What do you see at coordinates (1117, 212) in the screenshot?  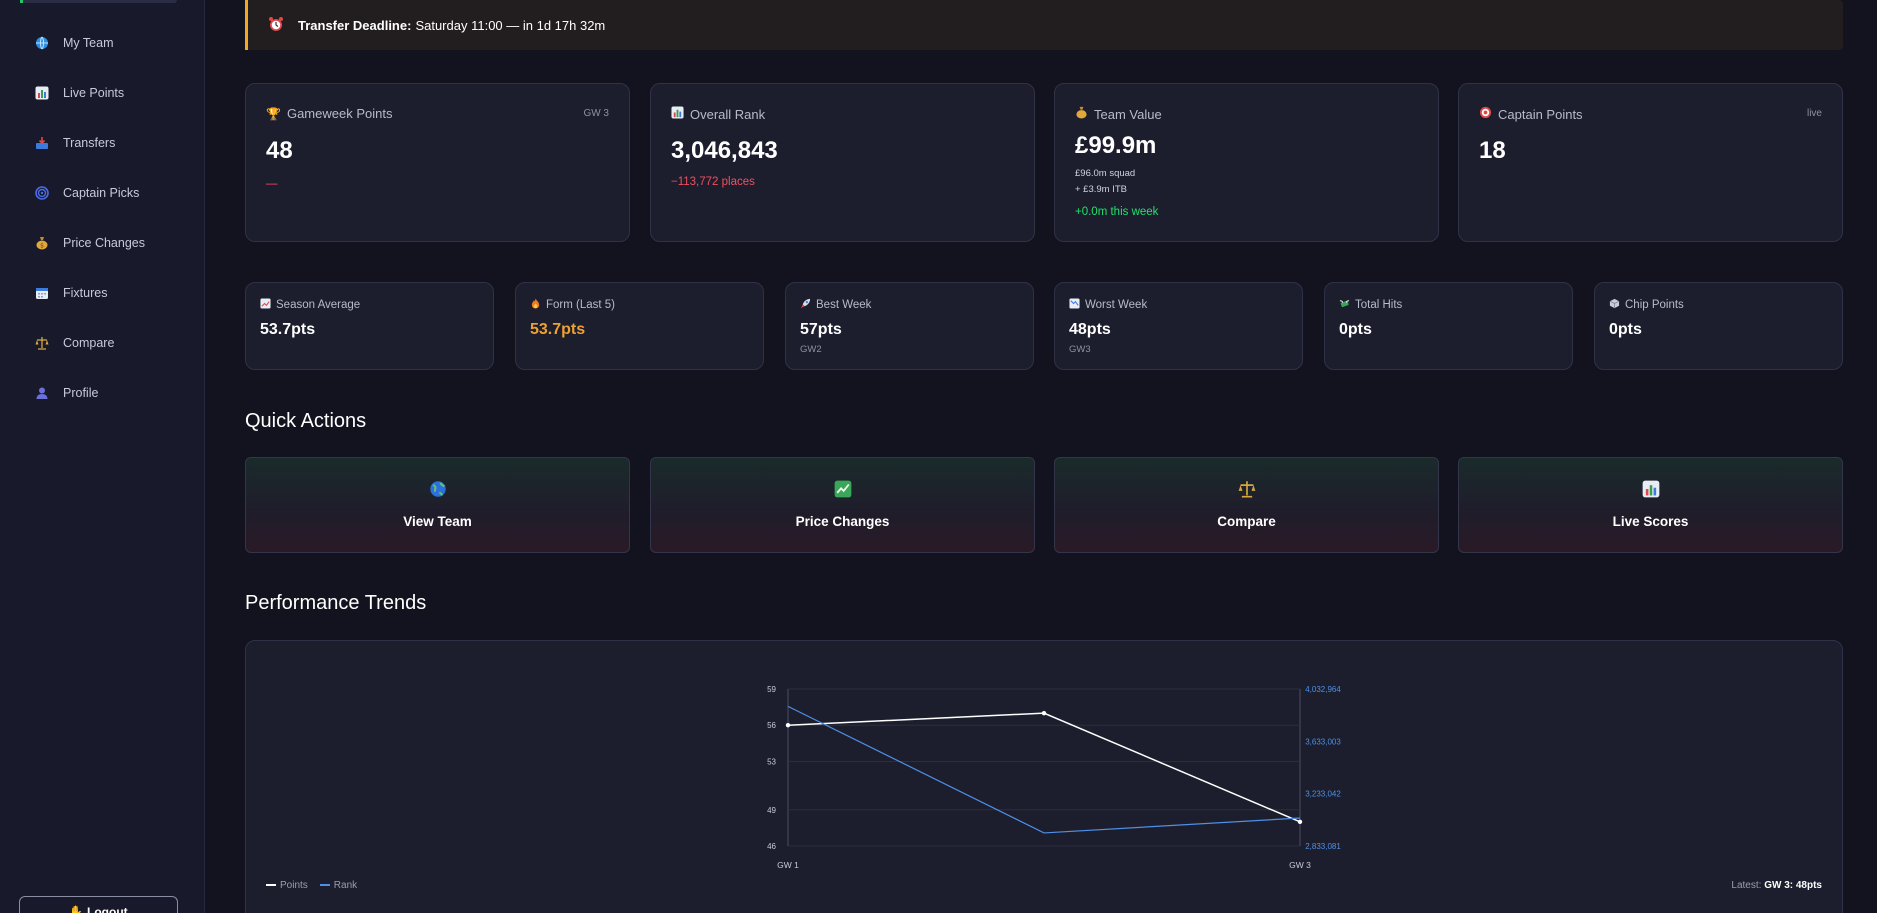 I see `value-change: +0.0m this week` at bounding box center [1117, 212].